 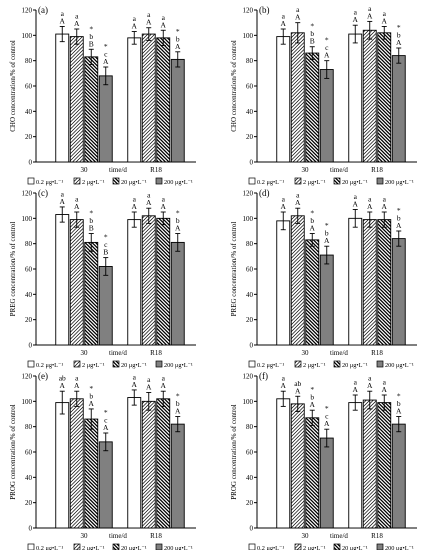 What do you see at coordinates (263, 376) in the screenshot?
I see `panel-label: (f)` at bounding box center [263, 376].